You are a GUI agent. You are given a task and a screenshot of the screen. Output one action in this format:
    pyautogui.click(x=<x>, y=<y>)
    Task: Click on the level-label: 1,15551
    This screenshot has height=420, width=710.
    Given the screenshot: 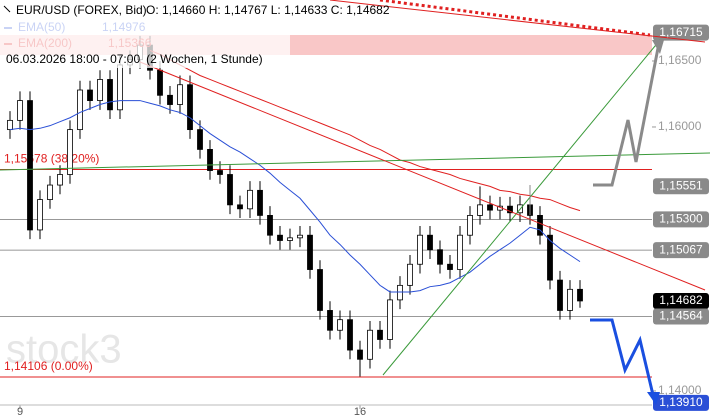 What is the action you would take?
    pyautogui.click(x=681, y=185)
    